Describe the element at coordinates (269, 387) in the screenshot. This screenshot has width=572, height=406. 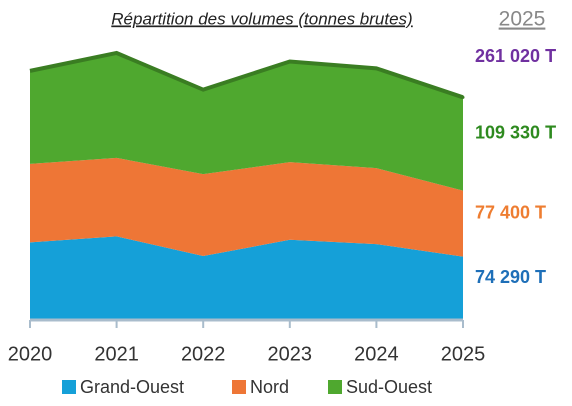
I see `legend-label: Nord` at that location.